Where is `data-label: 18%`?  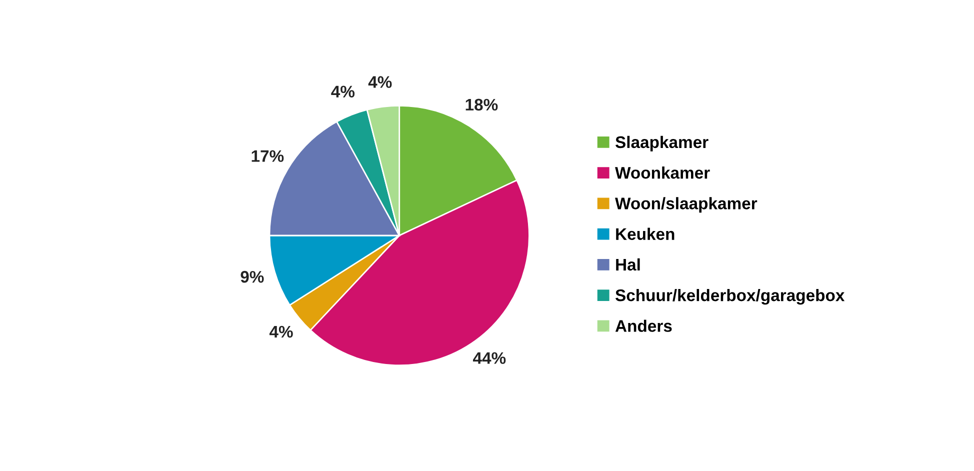
data-label: 18% is located at coordinates (482, 104).